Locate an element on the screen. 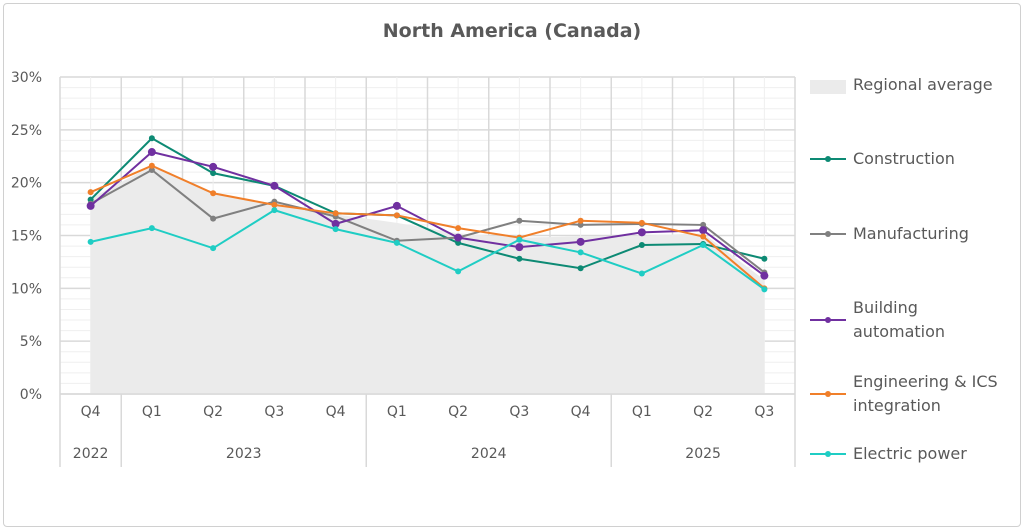  legend-swatch-engineering-ics-integration is located at coordinates (828, 394).